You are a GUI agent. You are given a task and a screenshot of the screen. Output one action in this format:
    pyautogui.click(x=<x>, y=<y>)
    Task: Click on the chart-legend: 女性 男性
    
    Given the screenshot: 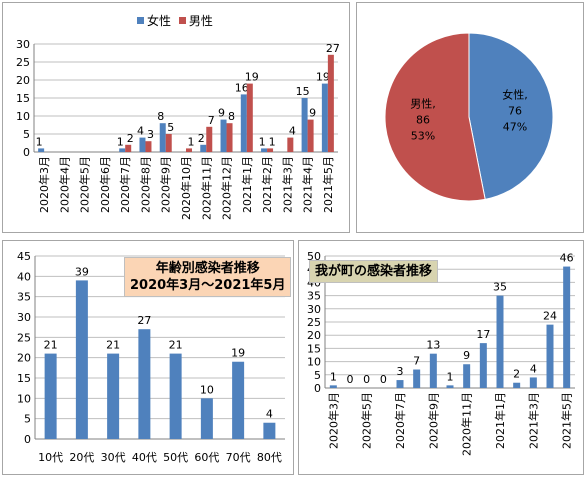 What is the action you would take?
    pyautogui.click(x=177, y=20)
    